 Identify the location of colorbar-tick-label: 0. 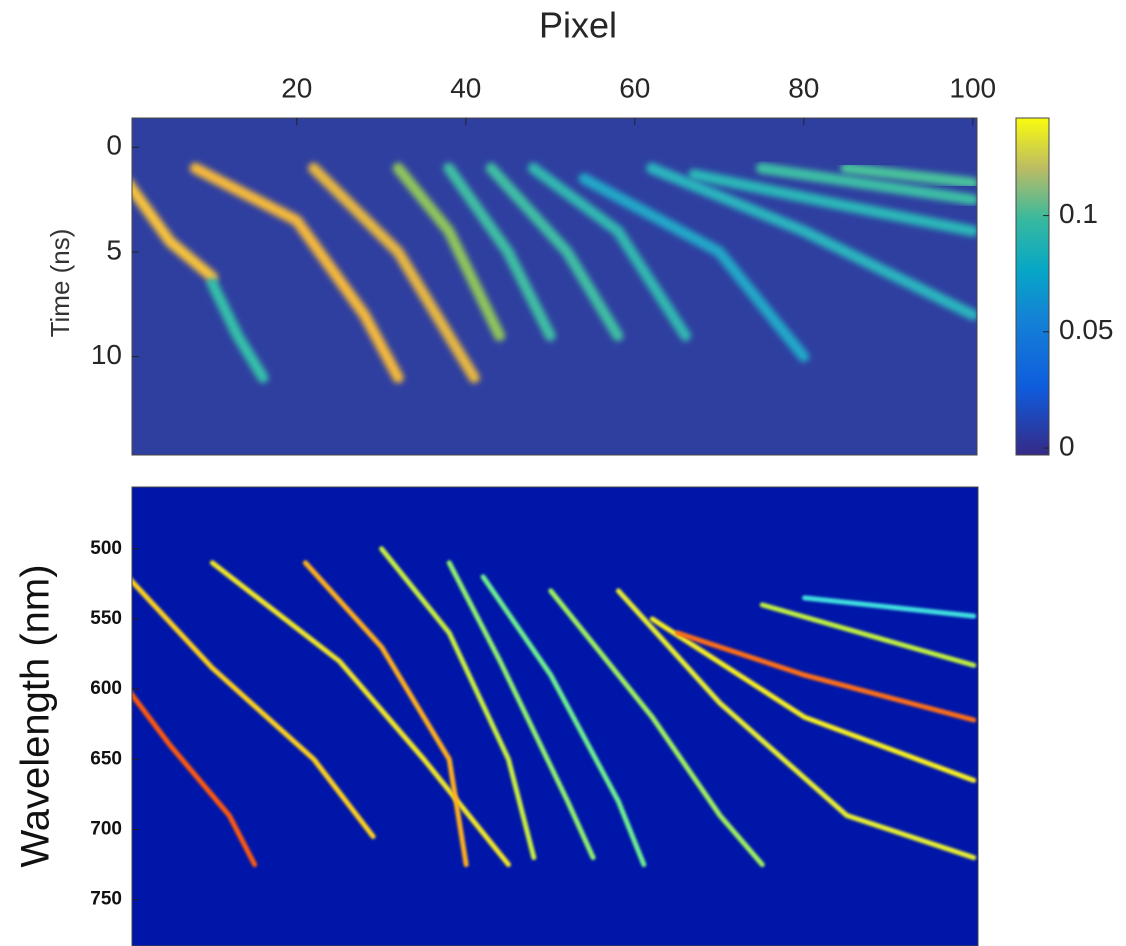
(1067, 445).